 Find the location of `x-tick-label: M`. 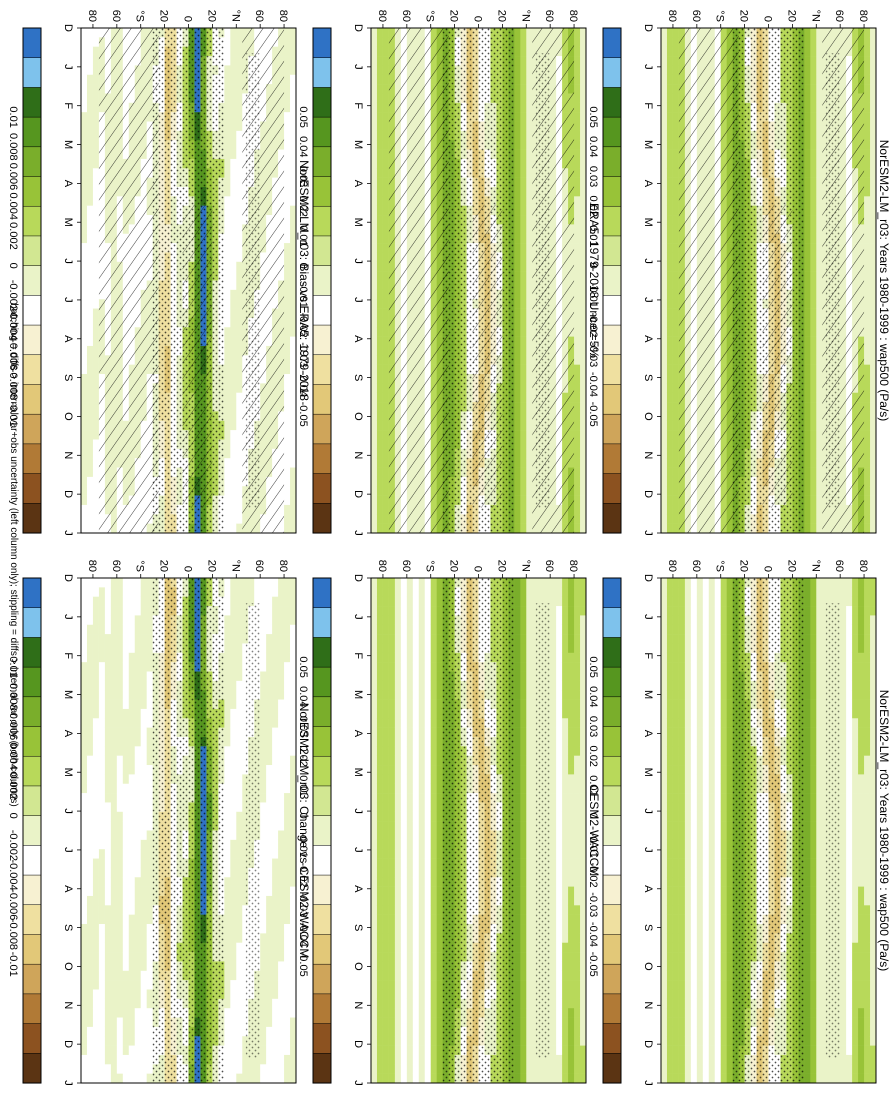

x-tick-label: M is located at coordinates (648, 772).